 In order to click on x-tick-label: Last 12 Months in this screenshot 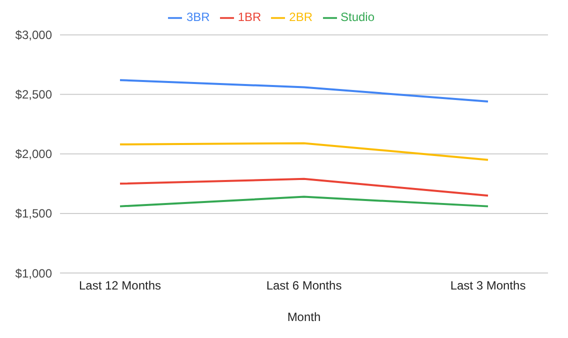, I will do `click(120, 285)`.